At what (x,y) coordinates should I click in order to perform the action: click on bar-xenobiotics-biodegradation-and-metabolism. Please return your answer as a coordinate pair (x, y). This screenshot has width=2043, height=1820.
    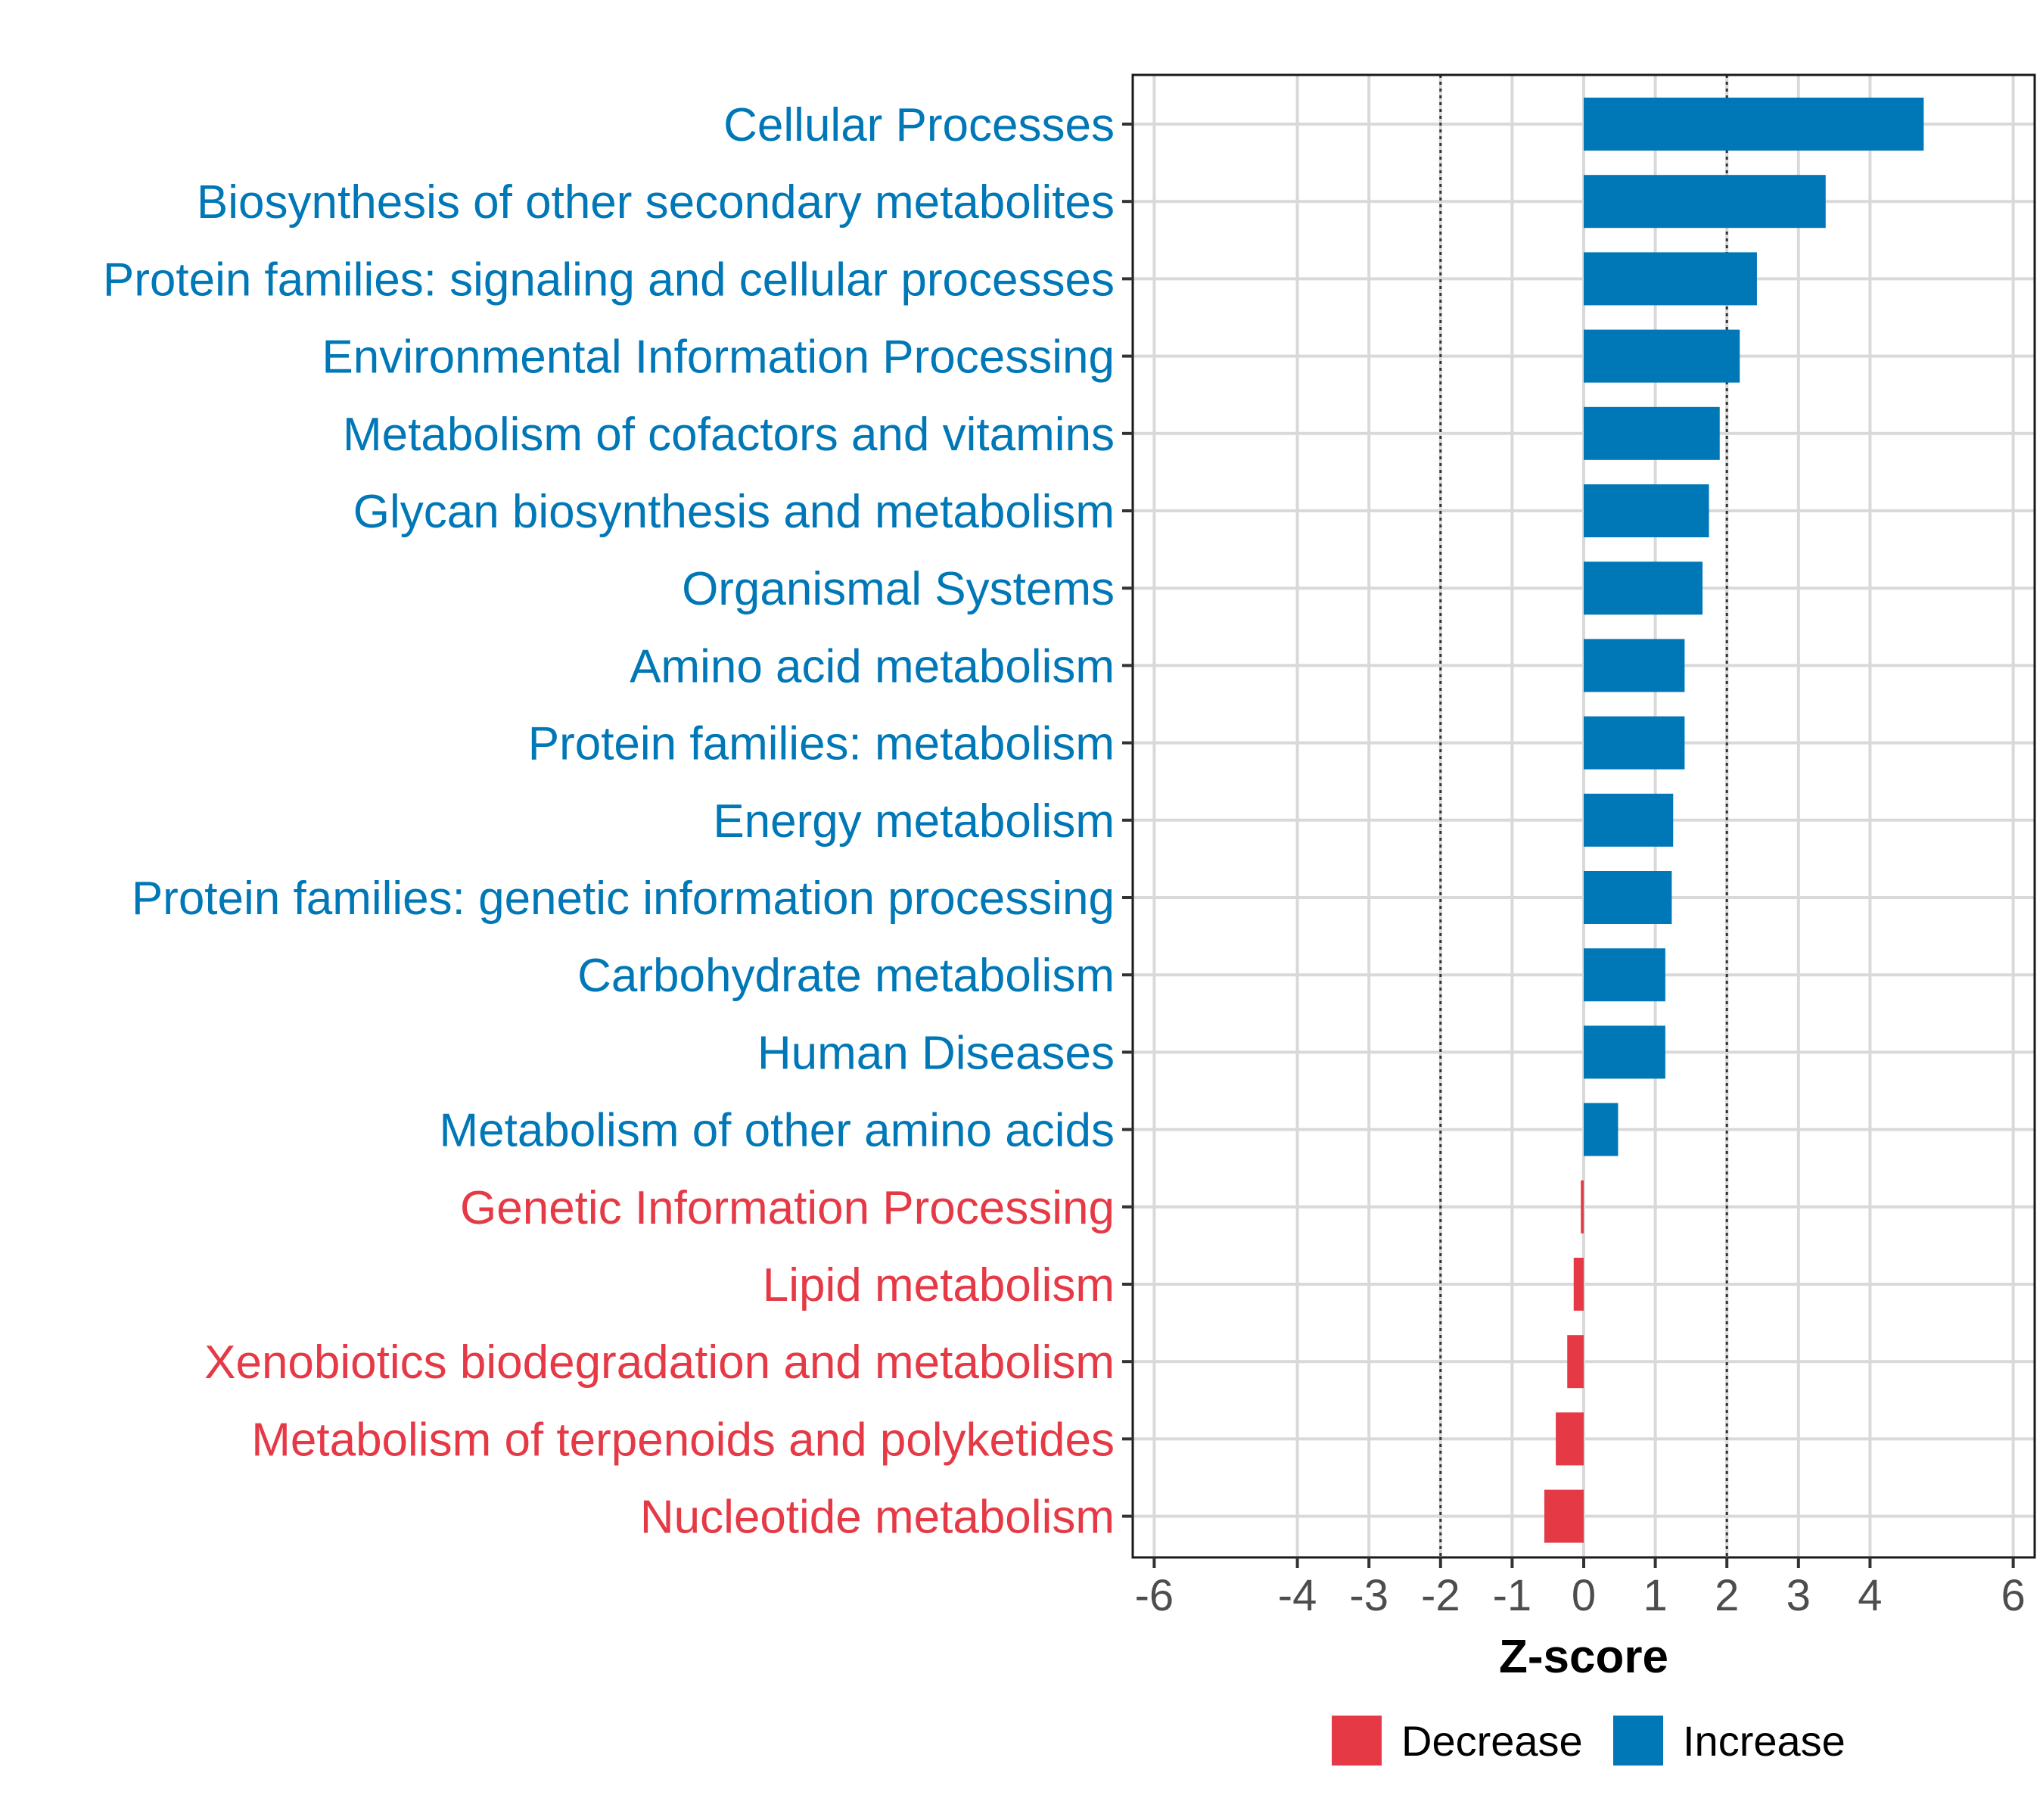
    Looking at the image, I should click on (1576, 1362).